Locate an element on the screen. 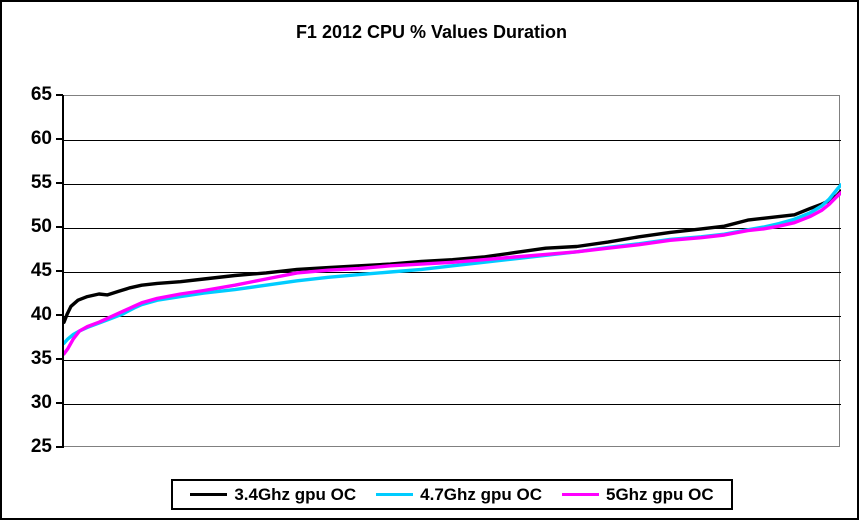 The width and height of the screenshot is (859, 520). legend: 3.4Ghz gpu OC 4.7Ghz gpu OC 5Ghz gpu OC is located at coordinates (452, 494).